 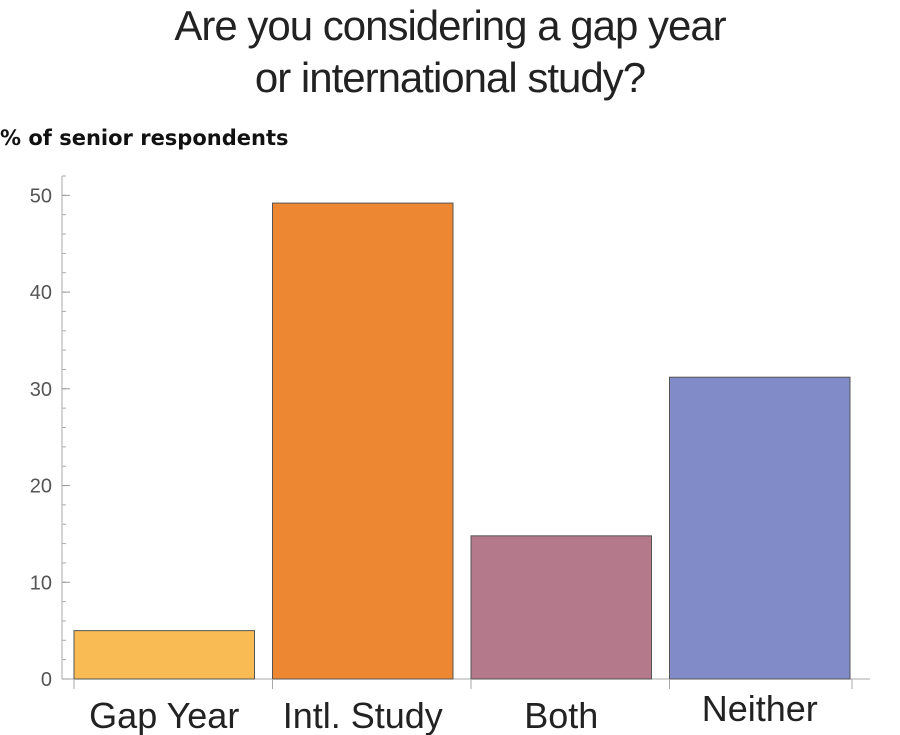 What do you see at coordinates (450, 77) in the screenshot?
I see `chart-title-line-2: or international study?` at bounding box center [450, 77].